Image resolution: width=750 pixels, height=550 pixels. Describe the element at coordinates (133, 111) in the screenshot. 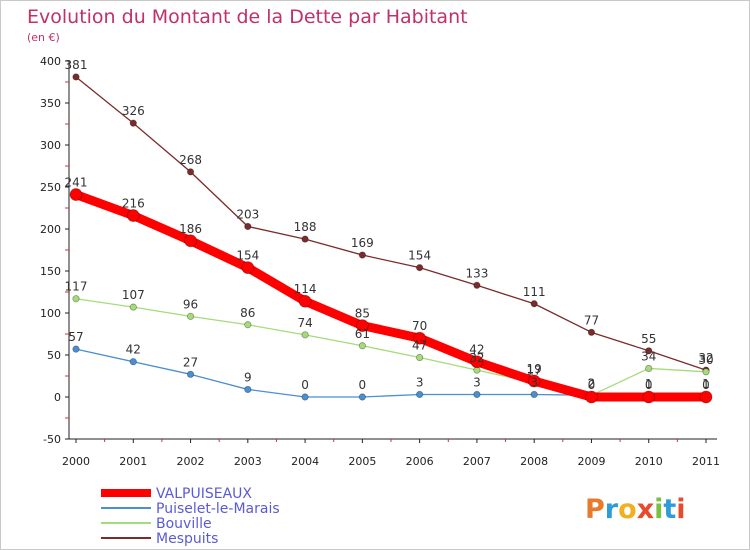

I see `data-label-mespuits: 326` at that location.